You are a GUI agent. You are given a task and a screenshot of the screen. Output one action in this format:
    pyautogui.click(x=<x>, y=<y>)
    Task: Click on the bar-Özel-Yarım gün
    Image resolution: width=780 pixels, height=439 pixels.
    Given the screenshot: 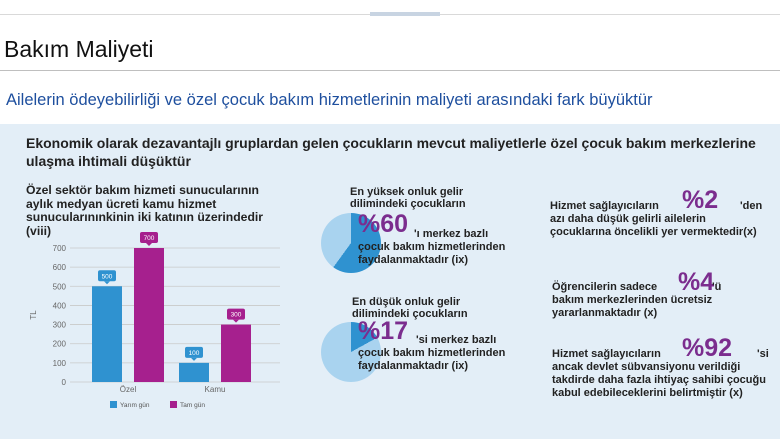 What is the action you would take?
    pyautogui.click(x=107, y=334)
    